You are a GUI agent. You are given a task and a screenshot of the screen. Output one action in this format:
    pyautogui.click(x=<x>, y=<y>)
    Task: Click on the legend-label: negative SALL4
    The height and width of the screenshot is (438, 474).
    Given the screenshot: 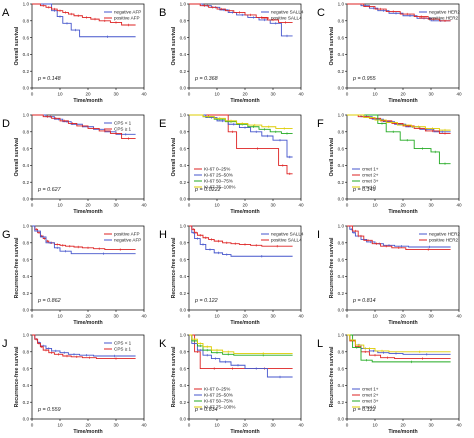 What is the action you would take?
    pyautogui.click(x=287, y=12)
    